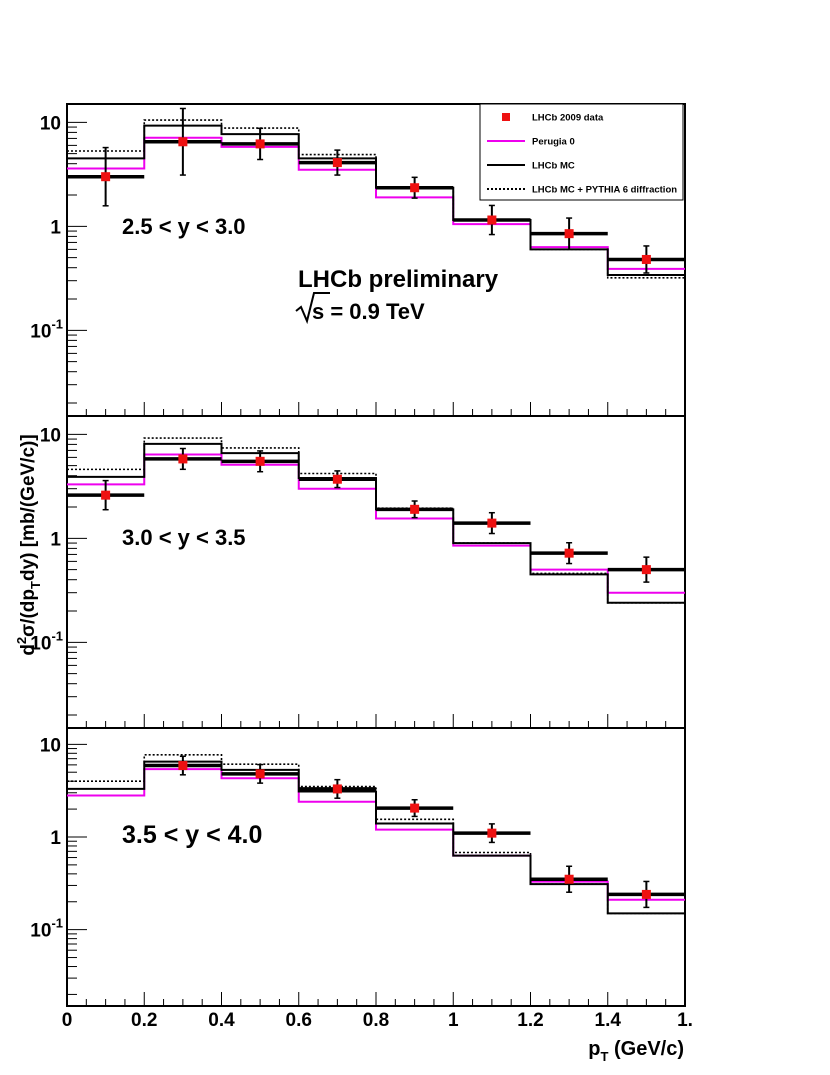 This screenshot has width=830, height=1075. I want to click on legend-label: LHCb MC + PYTHIA 6 diffraction, so click(604, 190).